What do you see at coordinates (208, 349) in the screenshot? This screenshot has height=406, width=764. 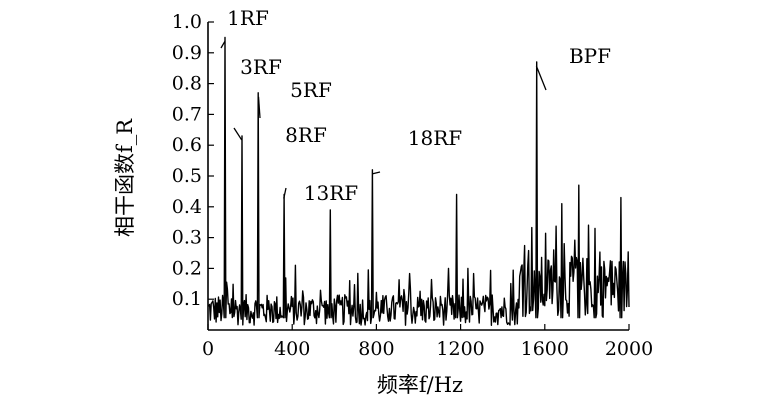 I see `x-tick-label: 0` at bounding box center [208, 349].